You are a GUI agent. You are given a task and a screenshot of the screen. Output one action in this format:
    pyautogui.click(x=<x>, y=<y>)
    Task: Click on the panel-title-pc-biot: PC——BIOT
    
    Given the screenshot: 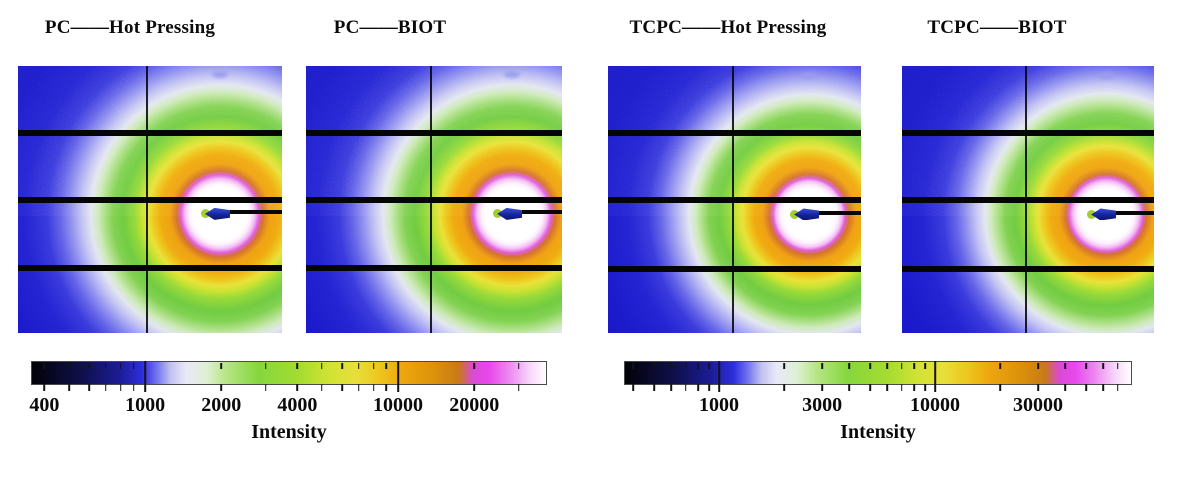 What is the action you would take?
    pyautogui.click(x=390, y=27)
    